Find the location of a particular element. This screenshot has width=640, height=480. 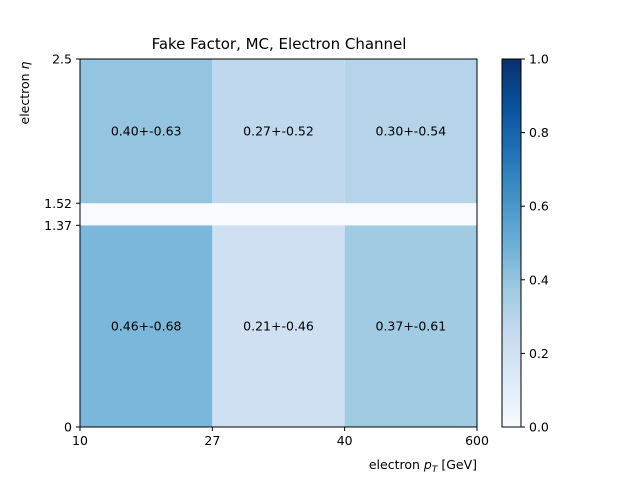

cell-value-label: 0.40+-0.63 is located at coordinates (146, 131).